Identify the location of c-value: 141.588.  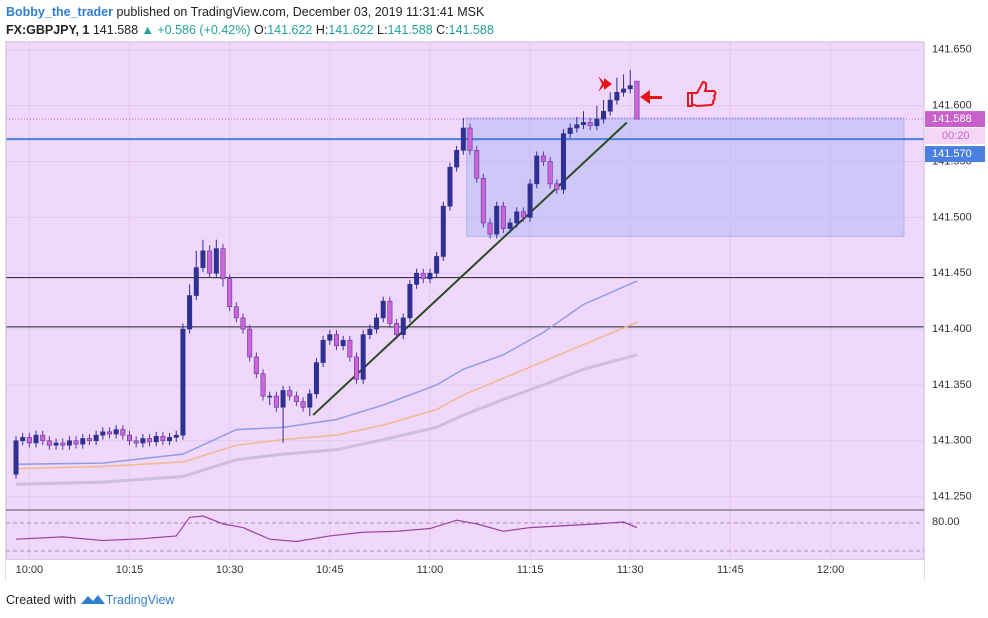
(471, 30).